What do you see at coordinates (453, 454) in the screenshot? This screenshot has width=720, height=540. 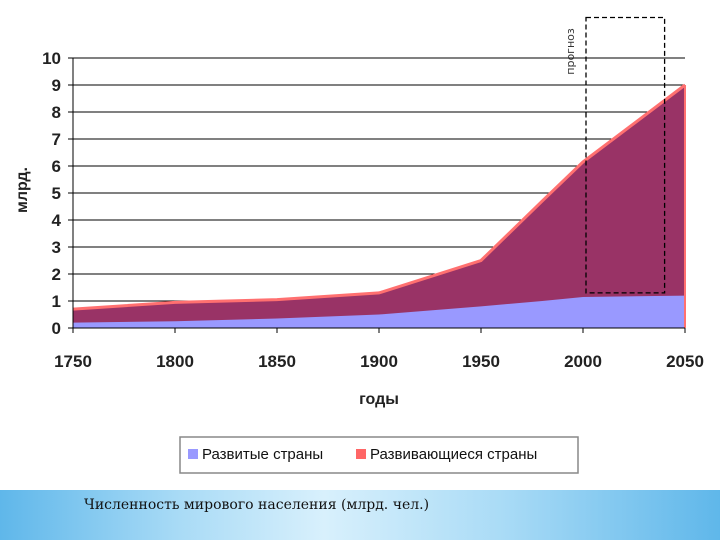 I see `legend-label-developing: Развивающиеся страны` at bounding box center [453, 454].